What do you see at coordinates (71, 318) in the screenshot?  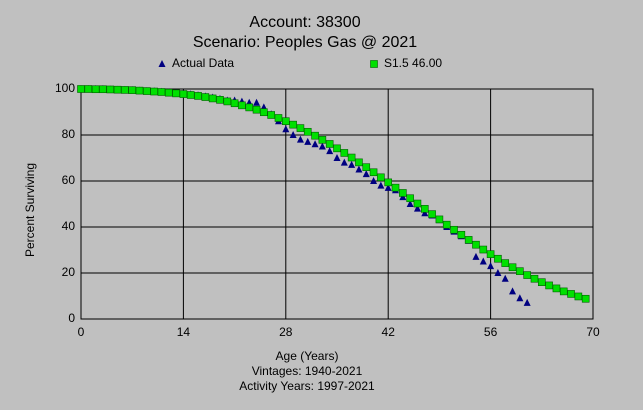 I see `y-tick-label: 0` at bounding box center [71, 318].